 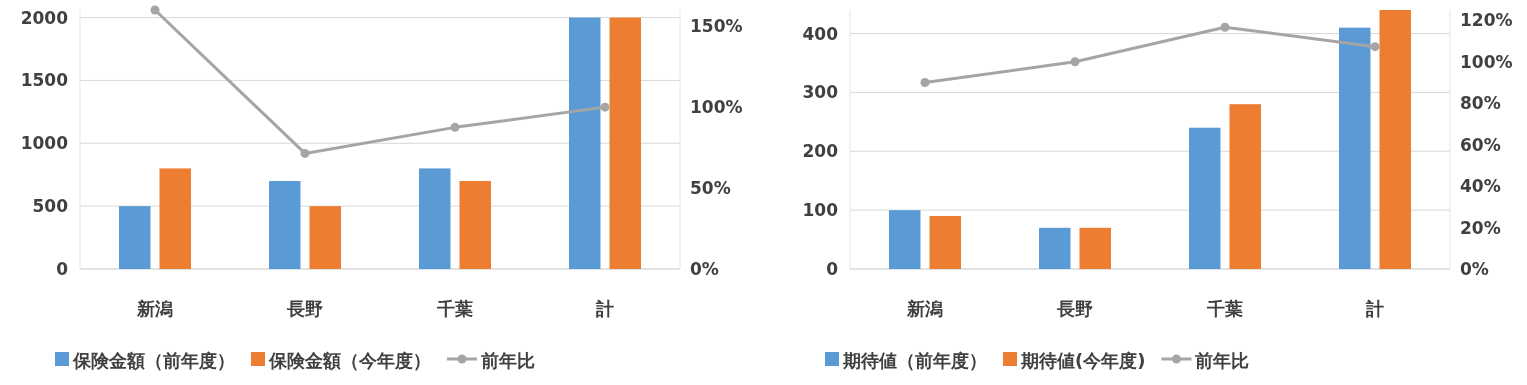 What do you see at coordinates (349, 360) in the screenshot?
I see `legend-label: 保険金額（今年度）` at bounding box center [349, 360].